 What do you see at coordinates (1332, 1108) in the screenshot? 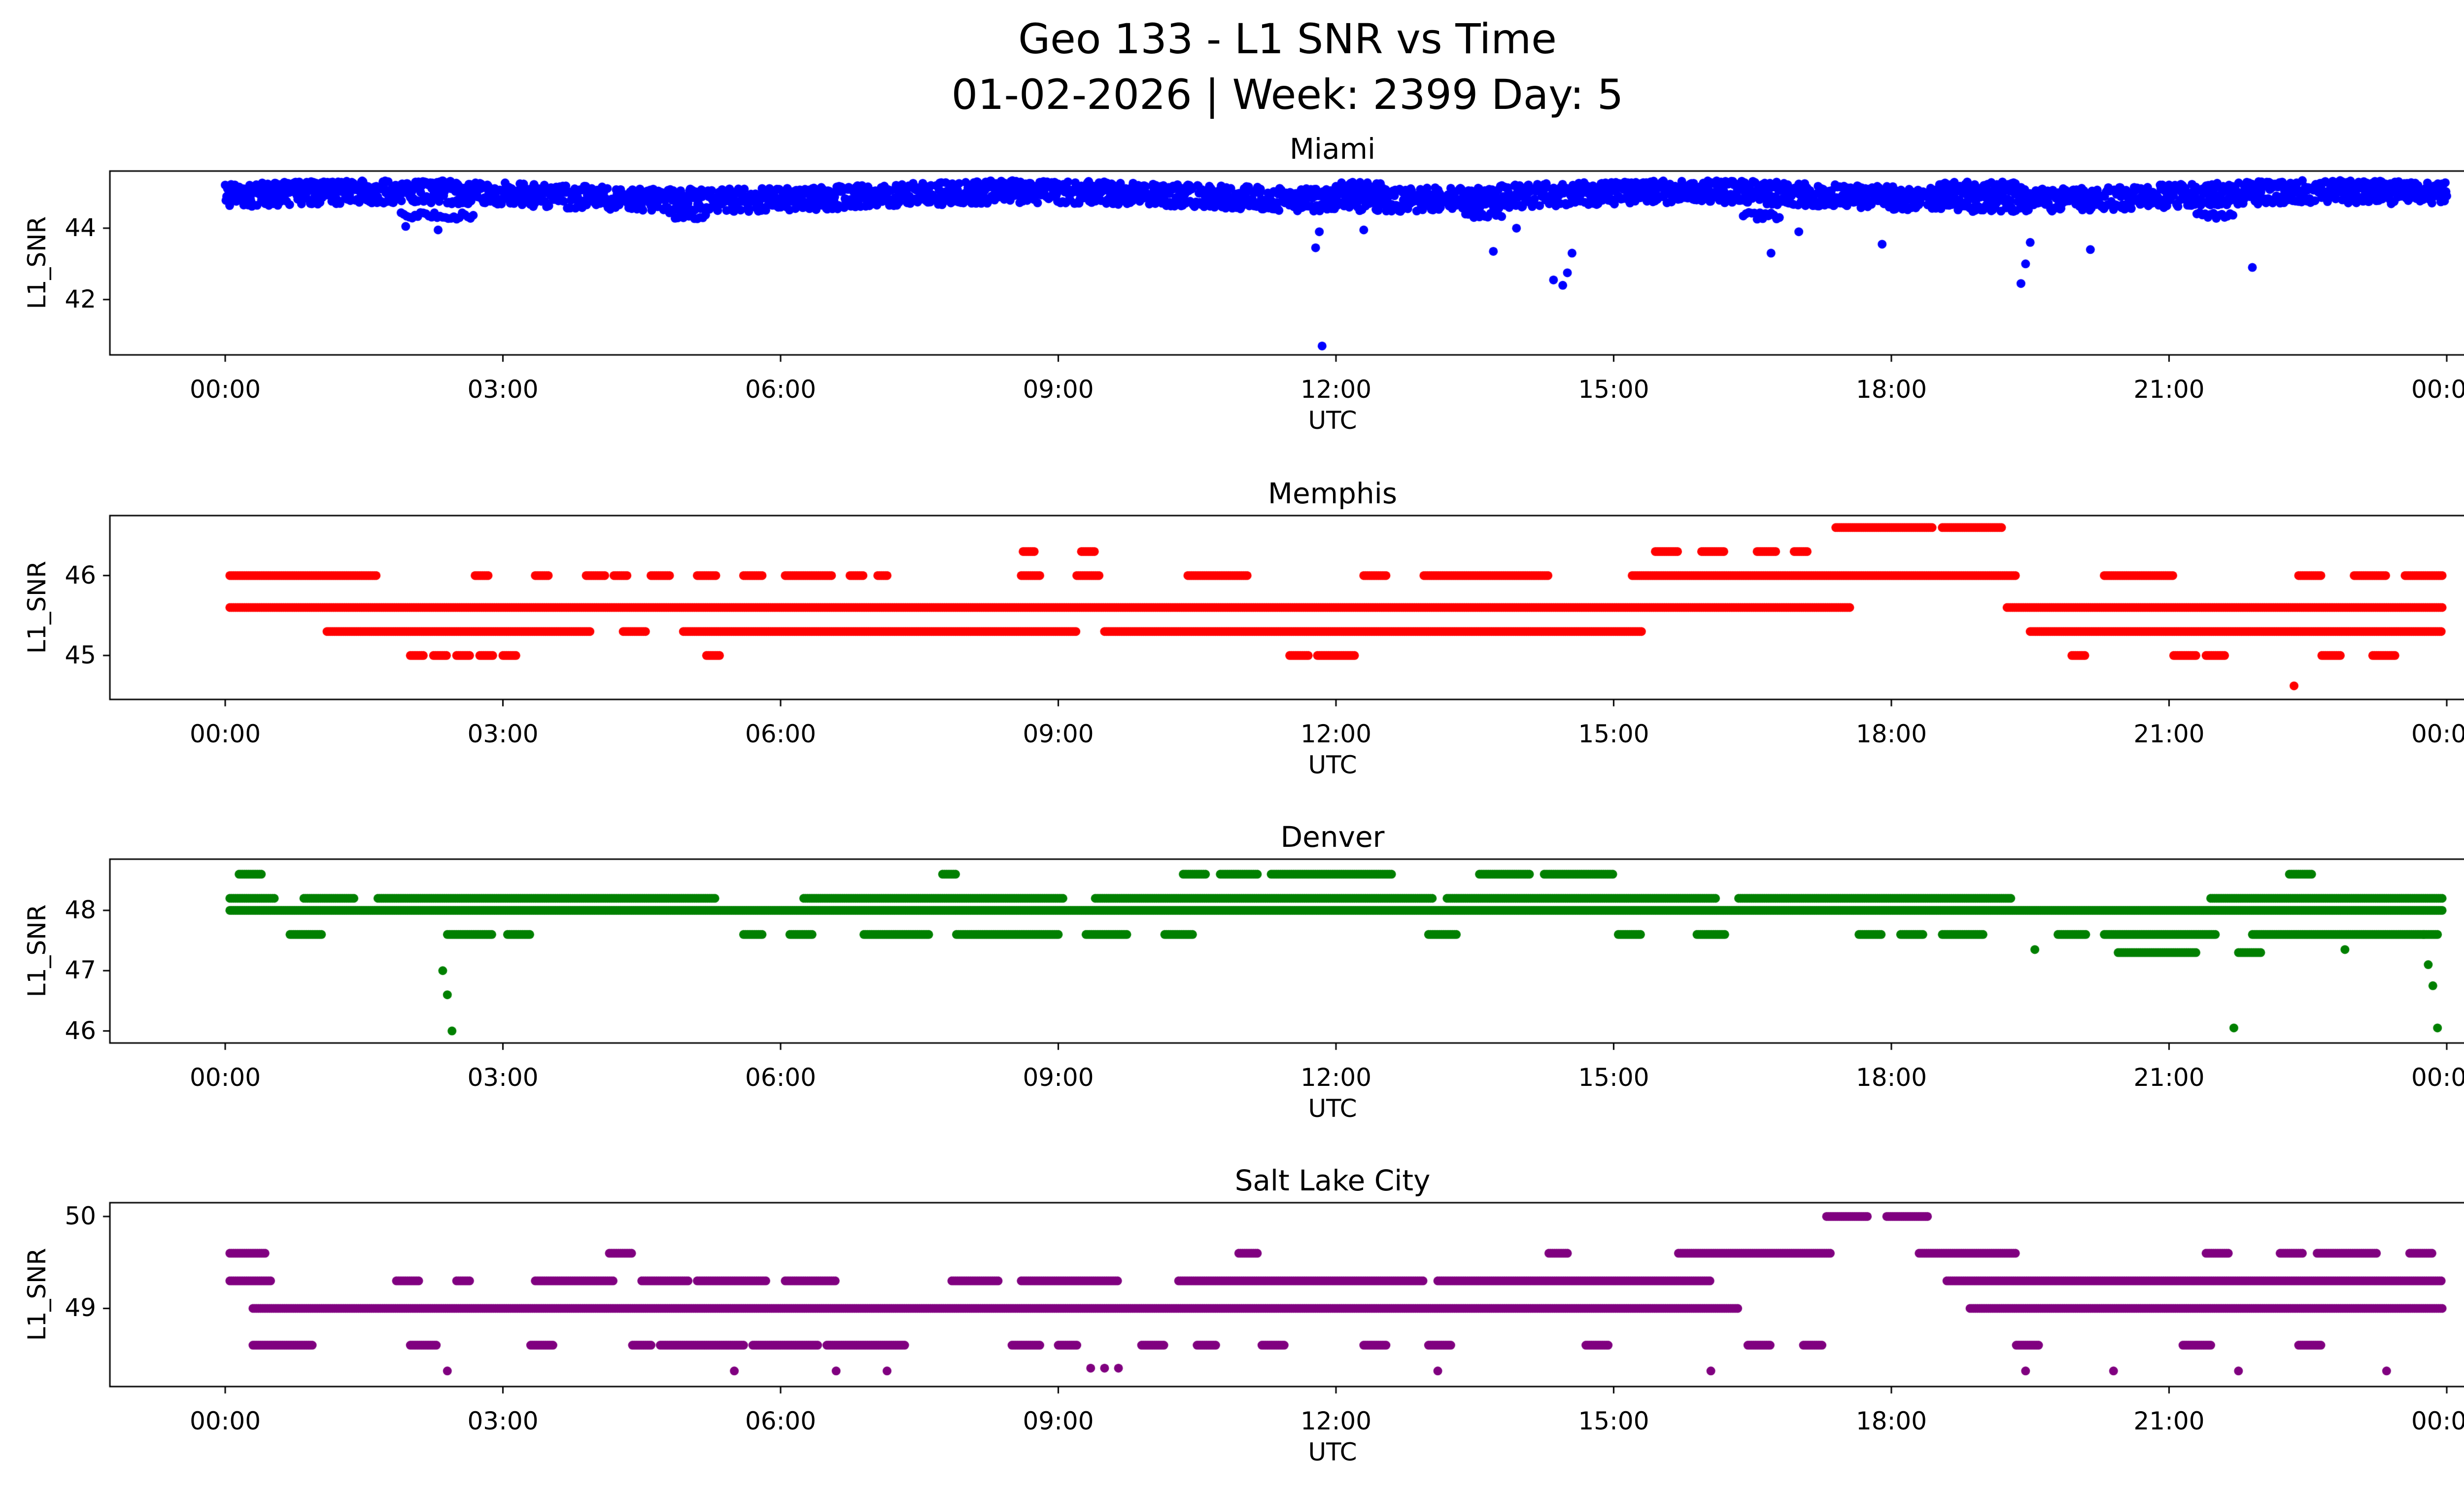
I see `x-axis-label-denver: UTC` at bounding box center [1332, 1108].